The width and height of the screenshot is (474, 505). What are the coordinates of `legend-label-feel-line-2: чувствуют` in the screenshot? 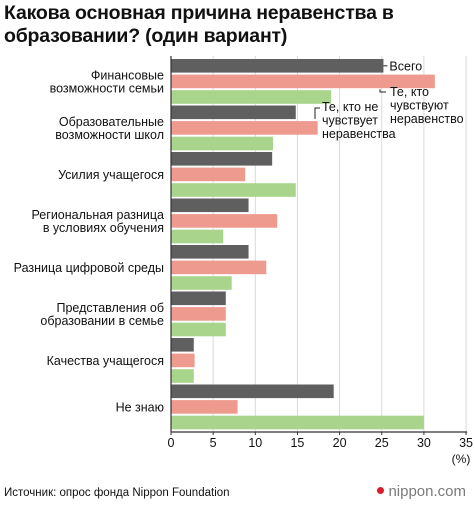 It's located at (419, 106).